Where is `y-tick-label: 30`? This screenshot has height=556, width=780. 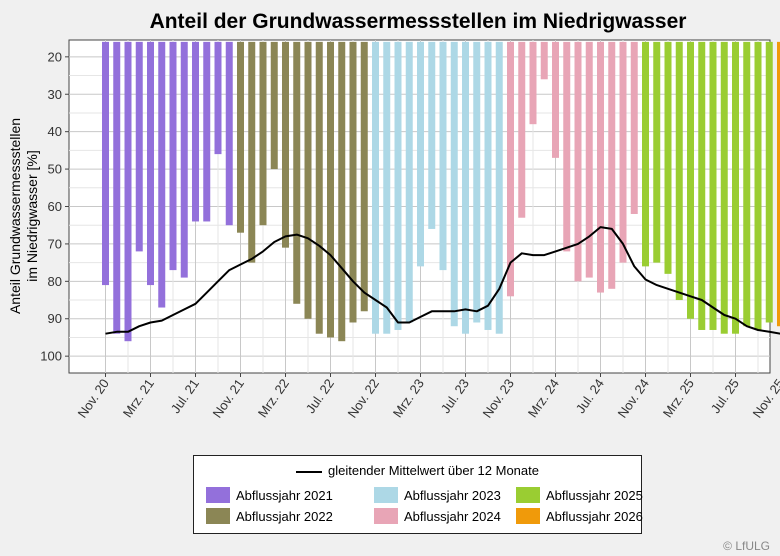 y-tick-label: 30 is located at coordinates (55, 94).